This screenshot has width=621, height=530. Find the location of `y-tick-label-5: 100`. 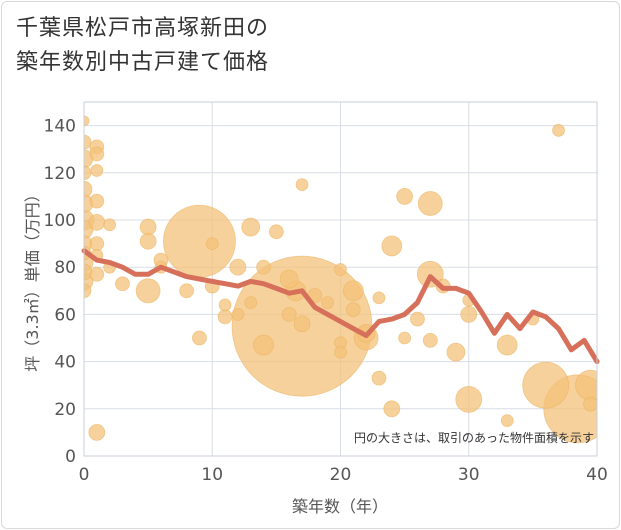

y-tick-label-5: 100 is located at coordinates (60, 221).